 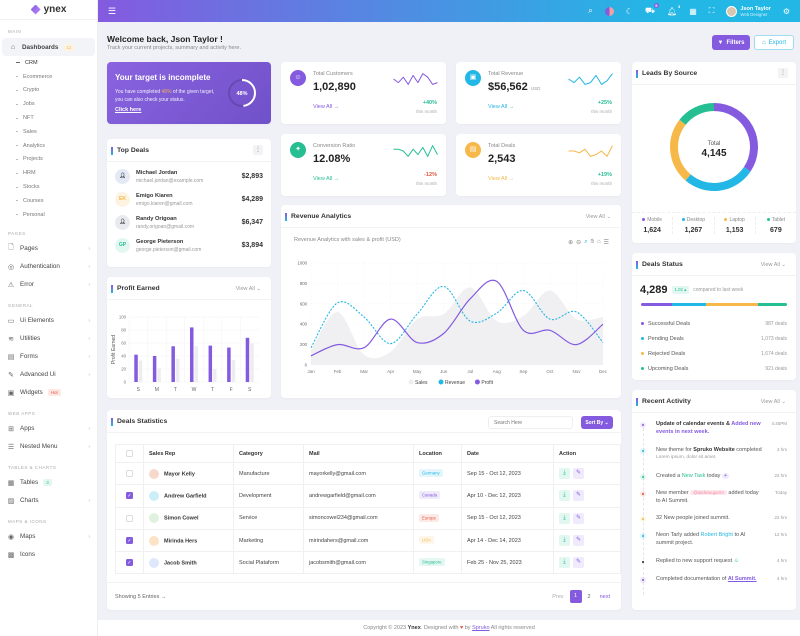 What do you see at coordinates (48, 501) in the screenshot?
I see `sidebar-item-charts: ▨ Charts ›` at bounding box center [48, 501].